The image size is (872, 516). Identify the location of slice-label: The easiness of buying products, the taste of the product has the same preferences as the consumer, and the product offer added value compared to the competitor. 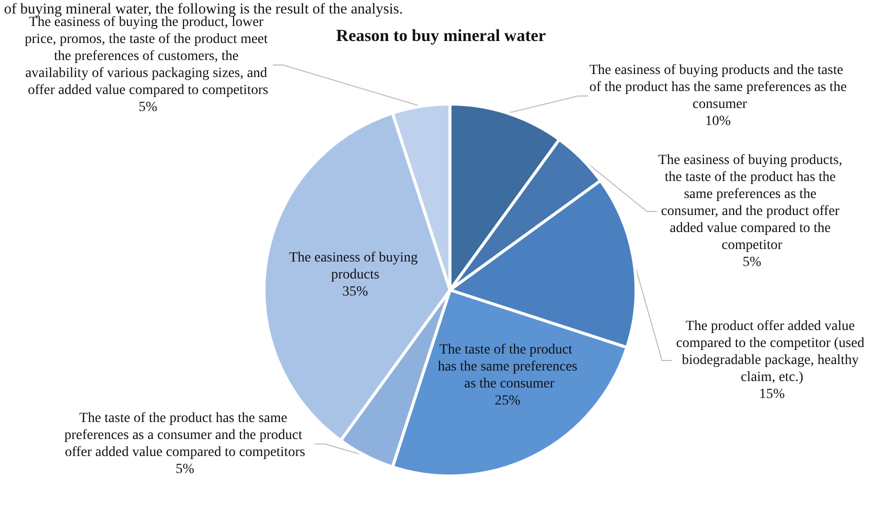
(752, 203).